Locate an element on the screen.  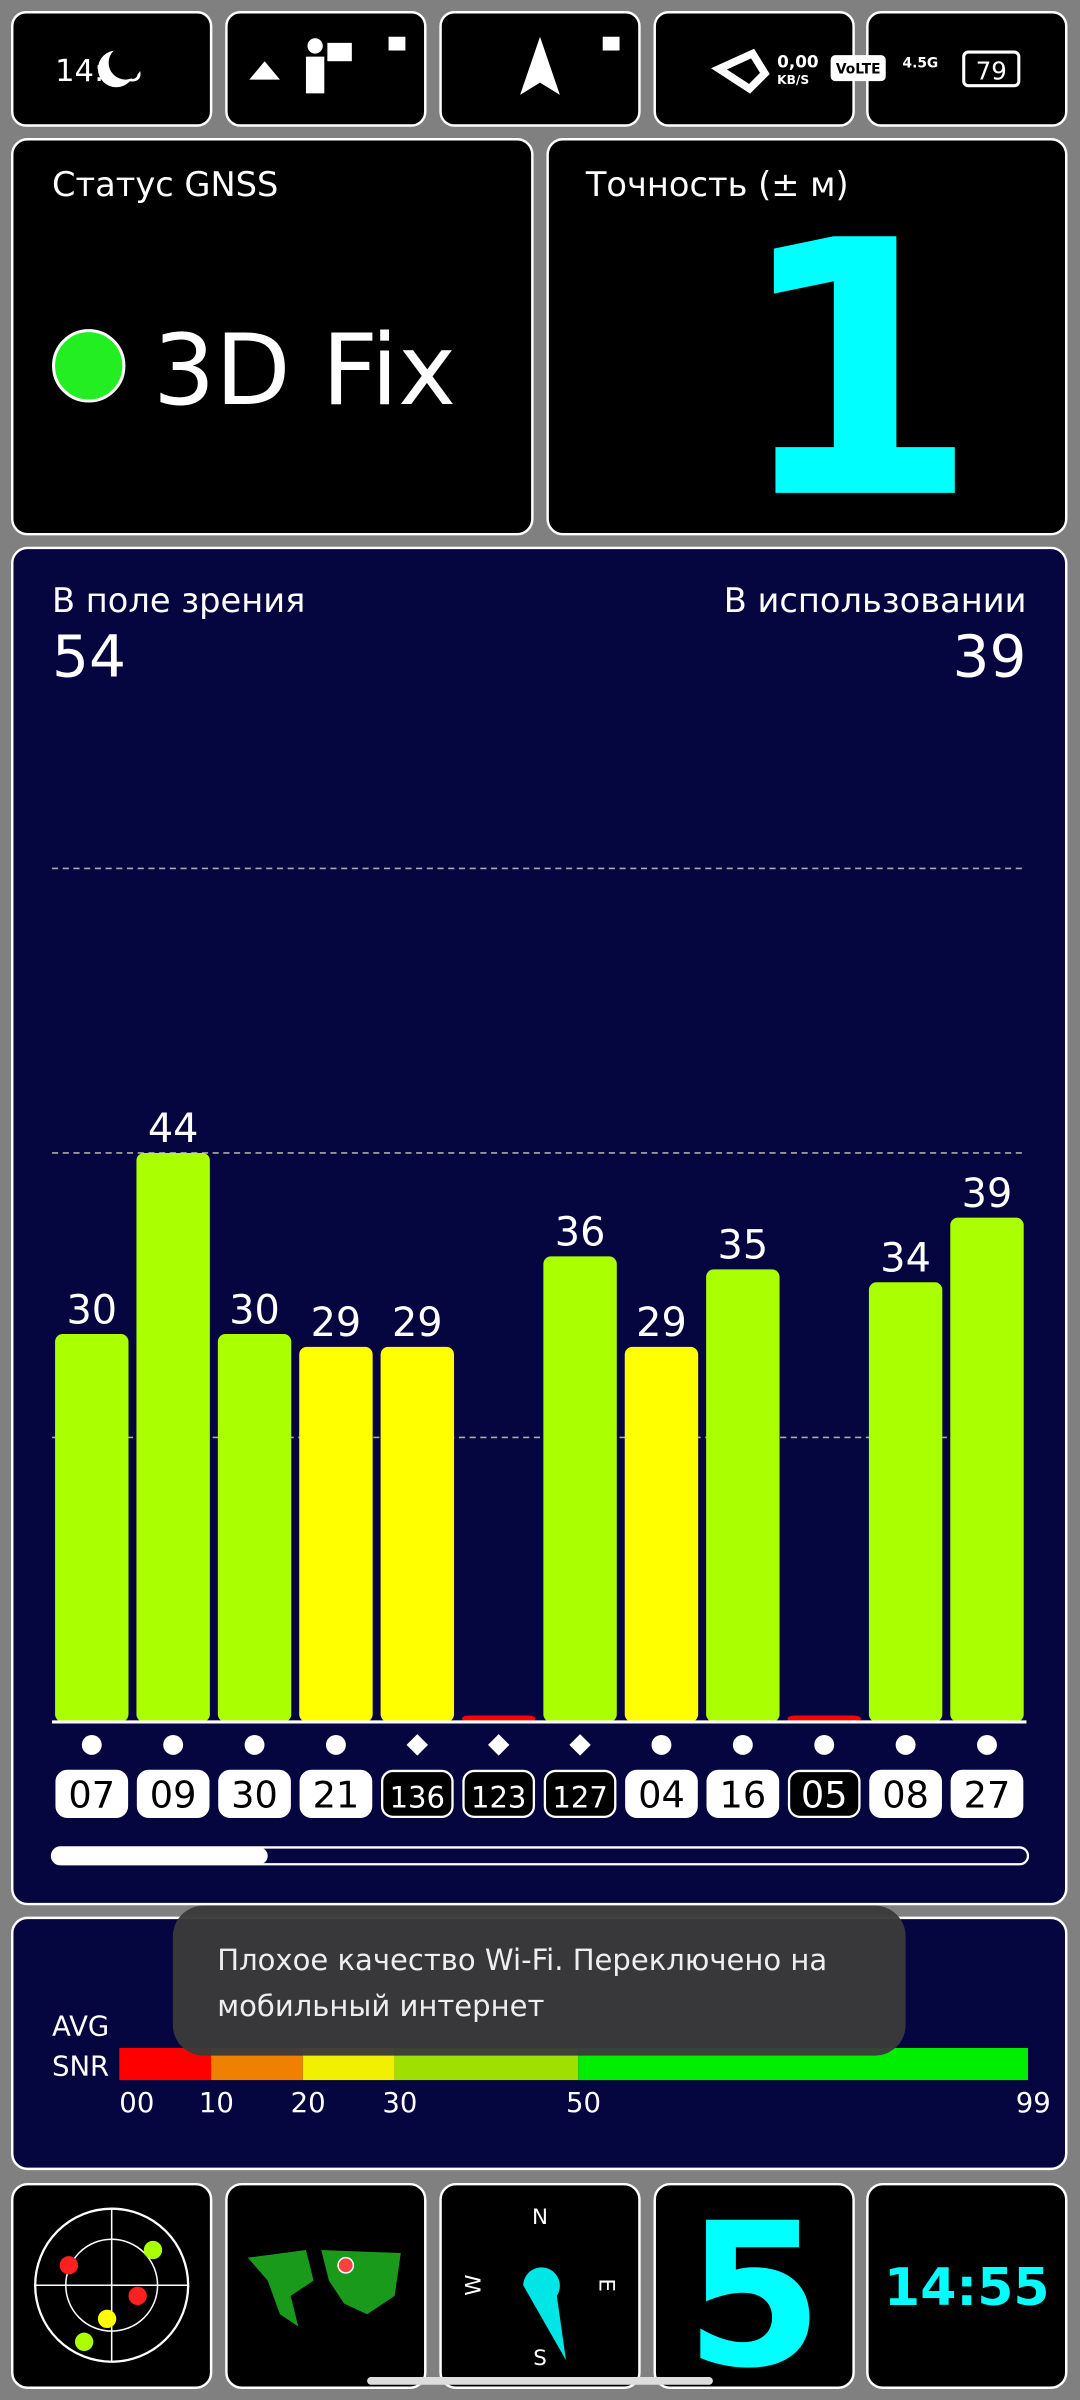
prn-label: 136 is located at coordinates (417, 1798).